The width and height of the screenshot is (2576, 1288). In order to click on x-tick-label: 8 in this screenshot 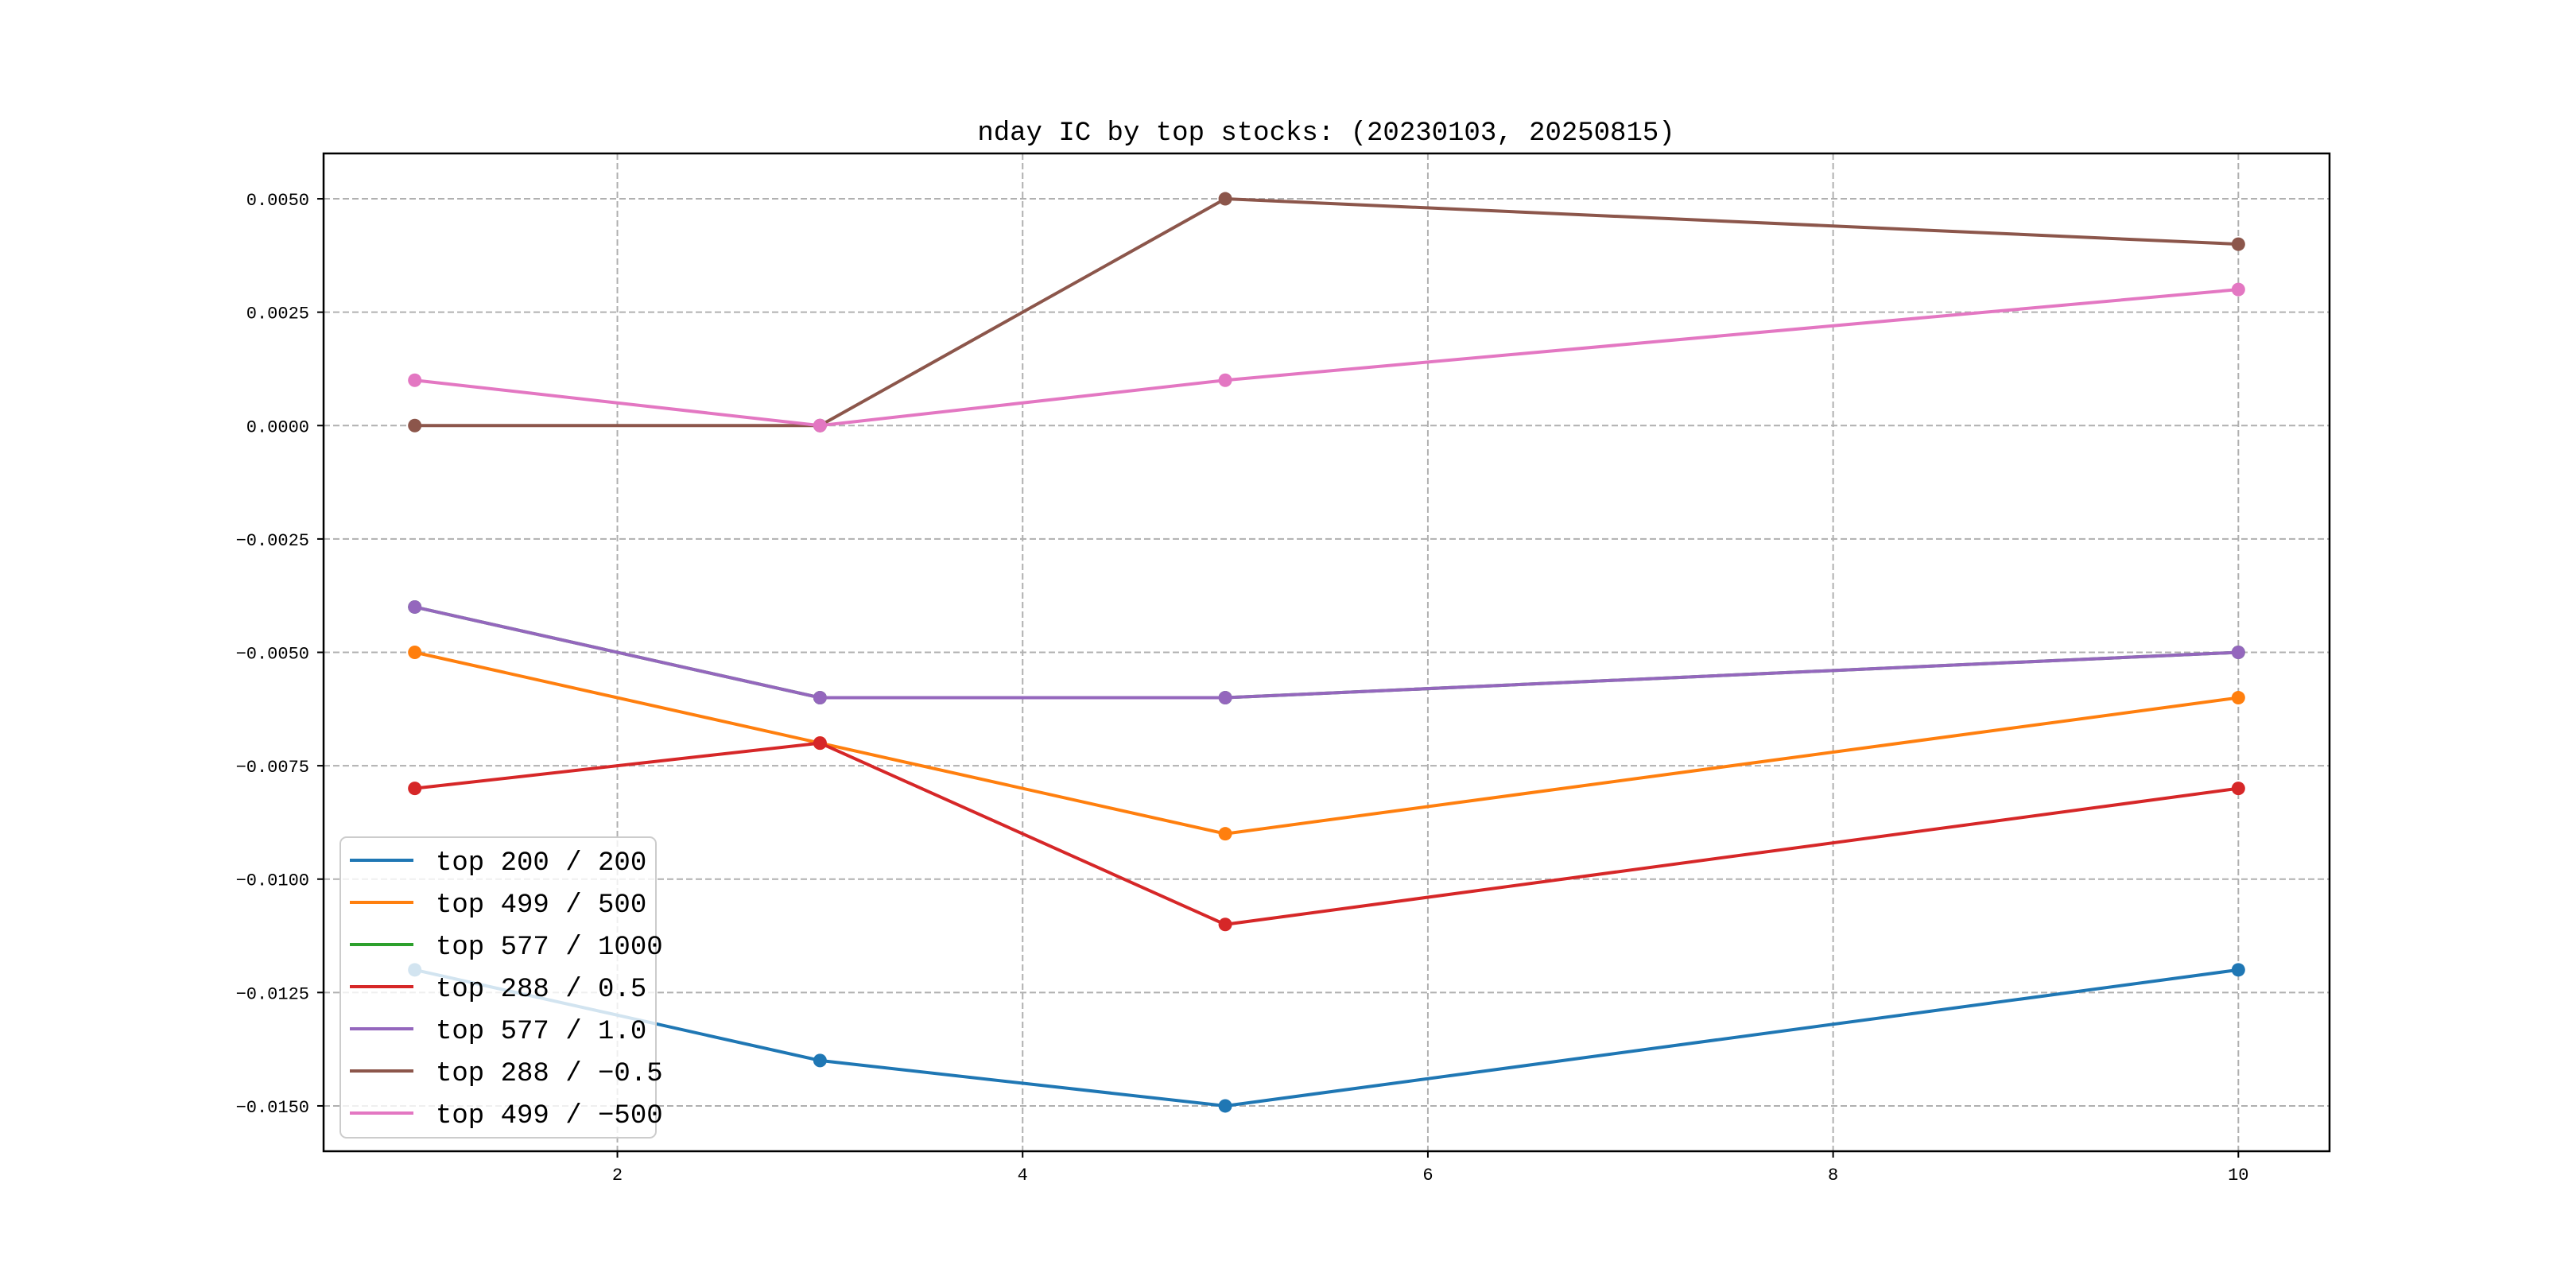, I will do `click(1833, 1175)`.